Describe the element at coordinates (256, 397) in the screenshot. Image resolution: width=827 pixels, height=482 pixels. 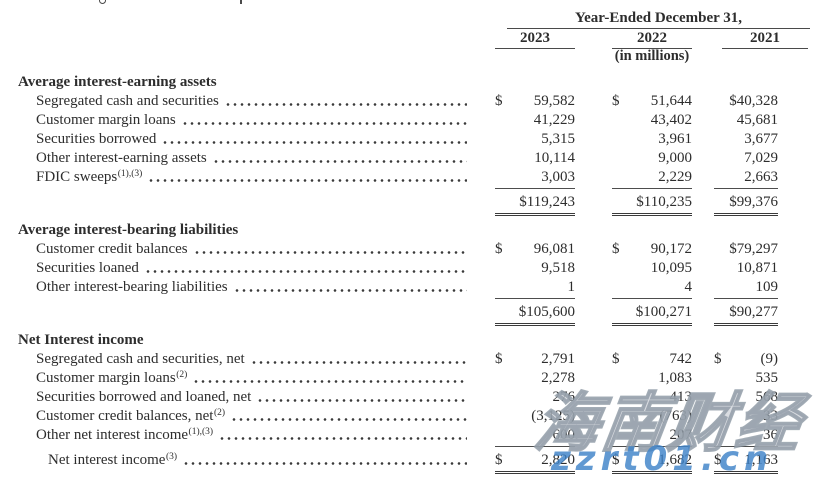
I see `row-label: Securities borrowed and loaned, net` at that location.